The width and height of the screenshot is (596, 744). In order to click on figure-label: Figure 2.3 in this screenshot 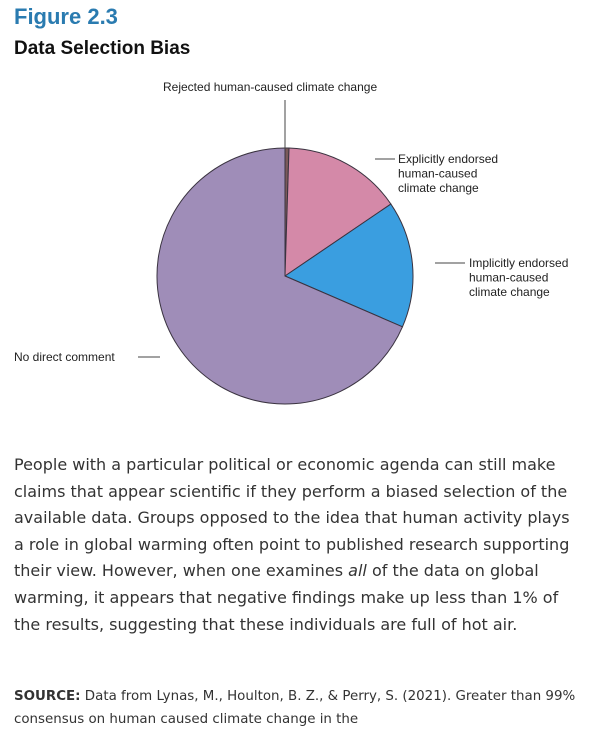, I will do `click(66, 16)`.